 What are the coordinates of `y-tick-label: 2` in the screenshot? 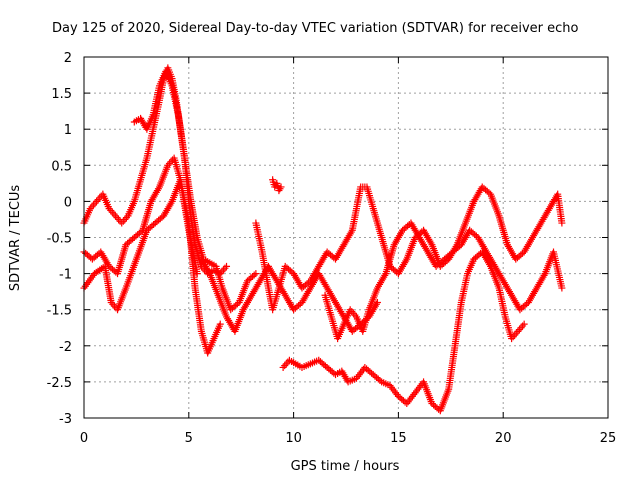 It's located at (68, 58).